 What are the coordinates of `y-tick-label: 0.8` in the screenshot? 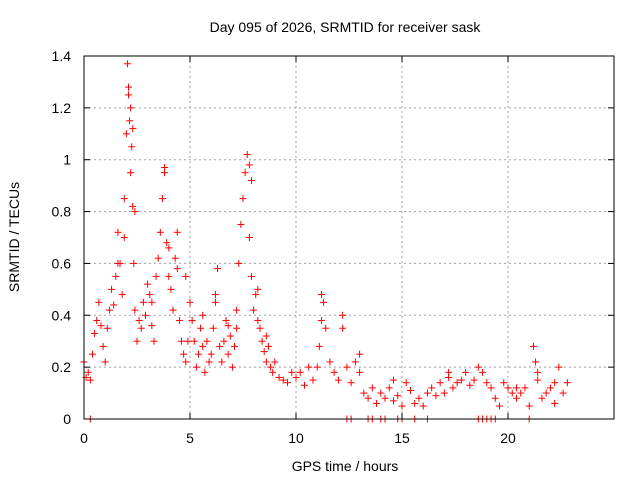 It's located at (62, 212).